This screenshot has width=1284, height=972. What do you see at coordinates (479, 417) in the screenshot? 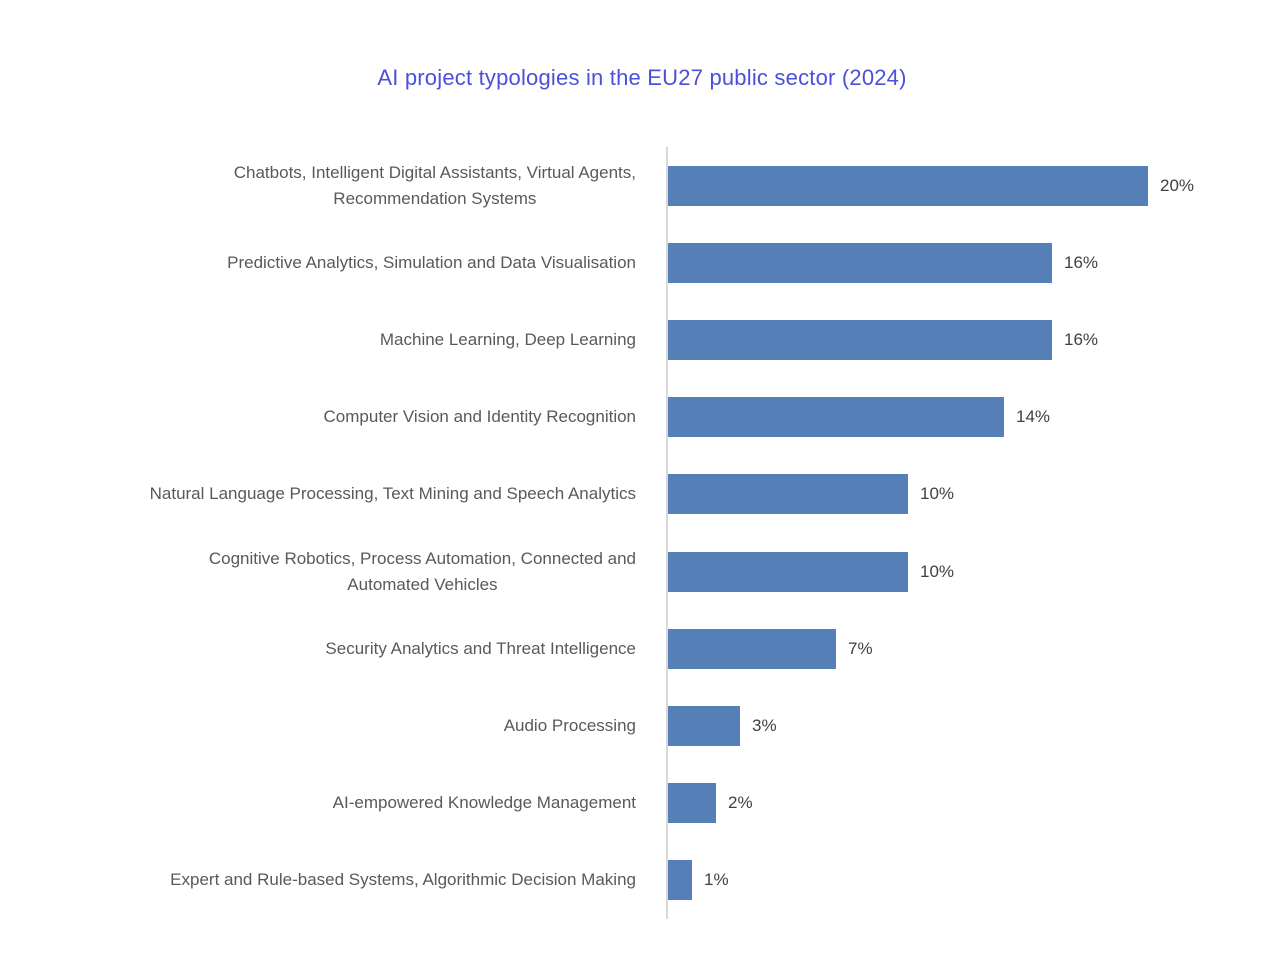
I see `category-label: Computer Vision and Identity Recognition` at bounding box center [479, 417].